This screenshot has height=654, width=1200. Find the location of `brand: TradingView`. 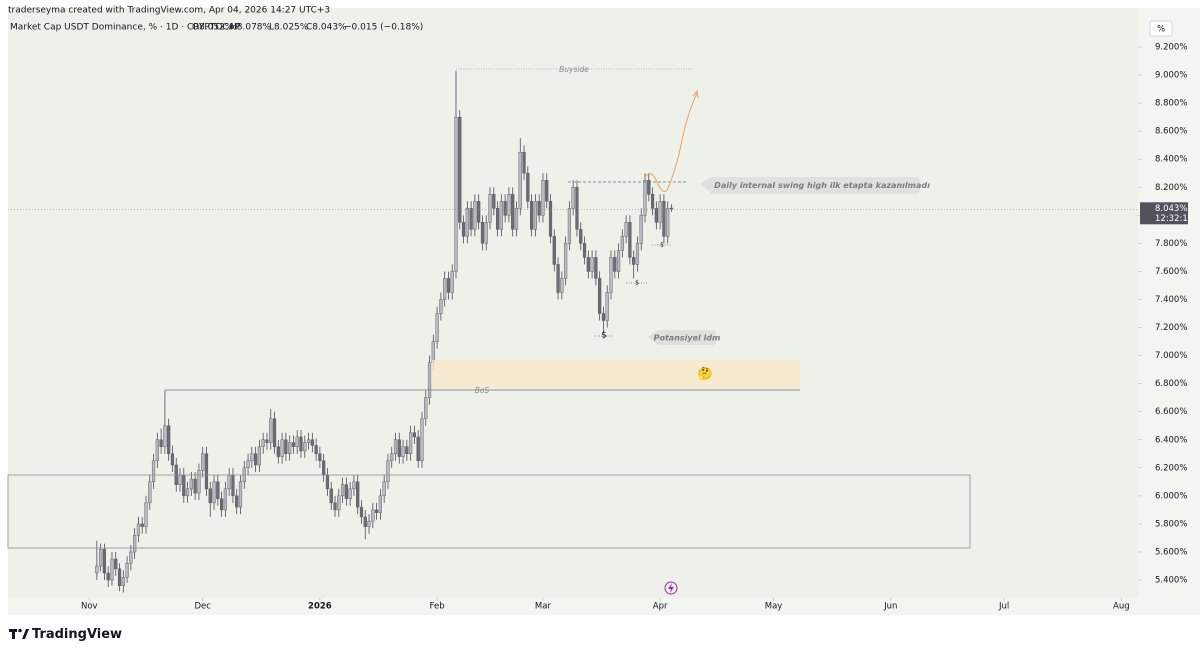

brand: TradingView is located at coordinates (65, 634).